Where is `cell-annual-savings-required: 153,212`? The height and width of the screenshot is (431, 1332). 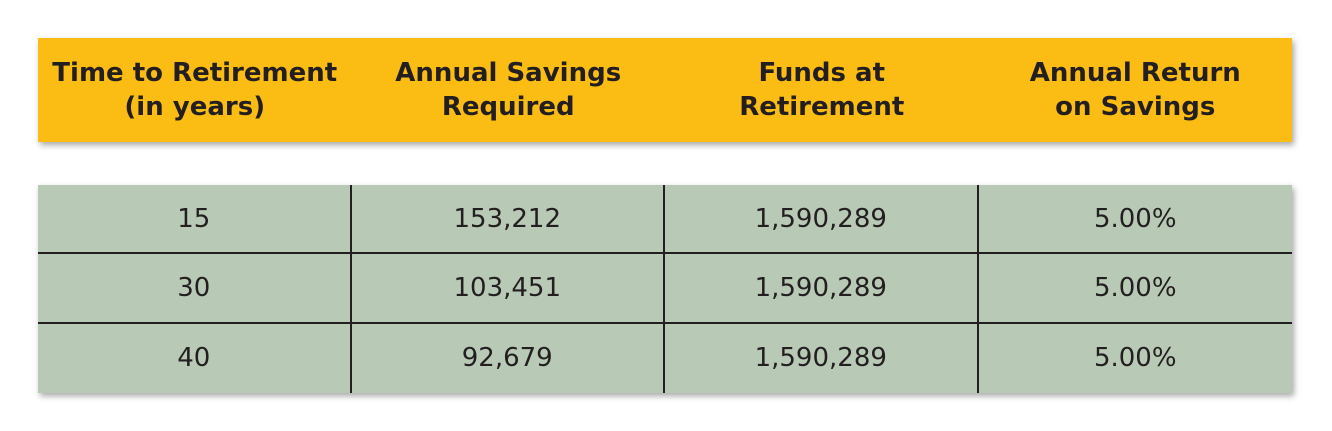
cell-annual-savings-required: 153,212 is located at coordinates (508, 219).